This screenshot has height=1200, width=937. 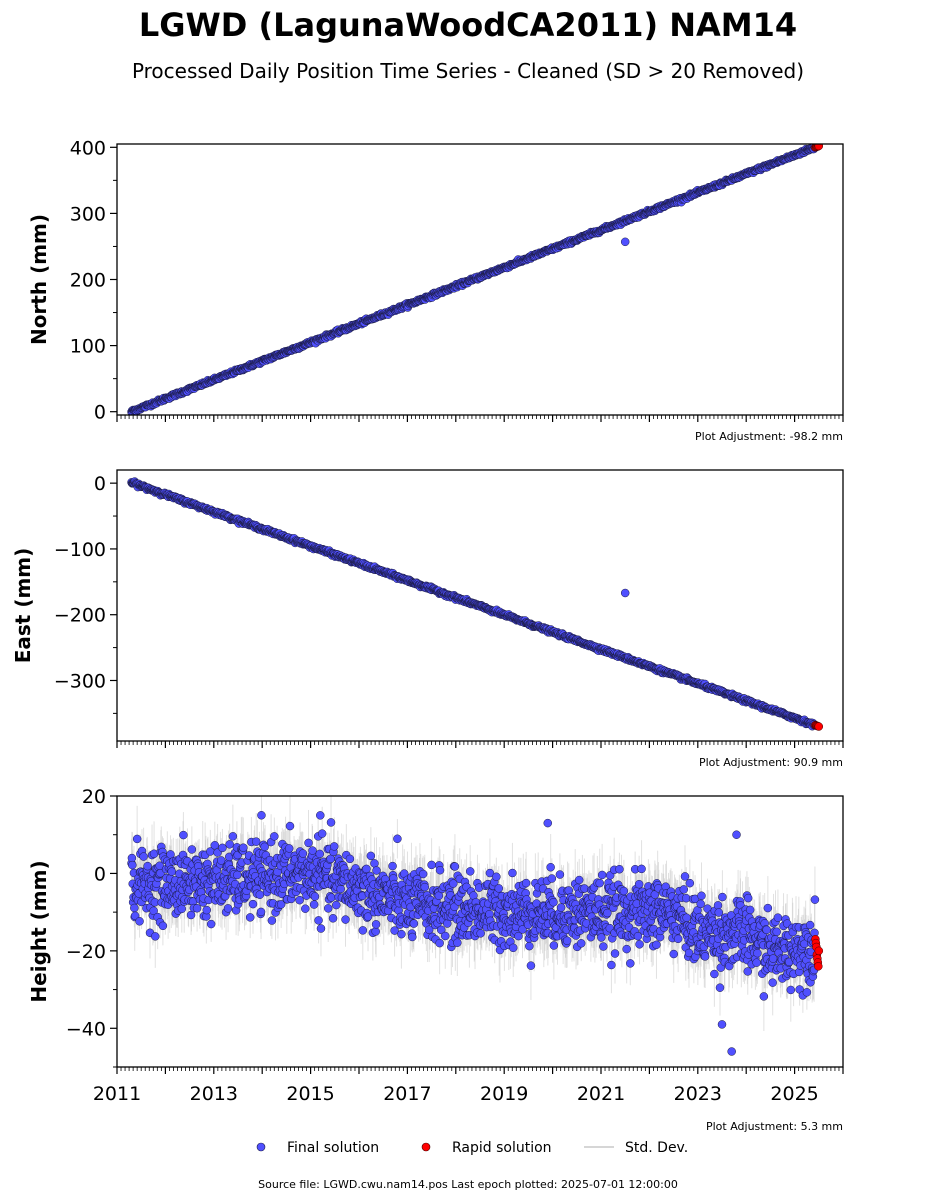 I want to click on figure-title: LGWD (LagunaWoodCA2011) NAM14, so click(x=468, y=25).